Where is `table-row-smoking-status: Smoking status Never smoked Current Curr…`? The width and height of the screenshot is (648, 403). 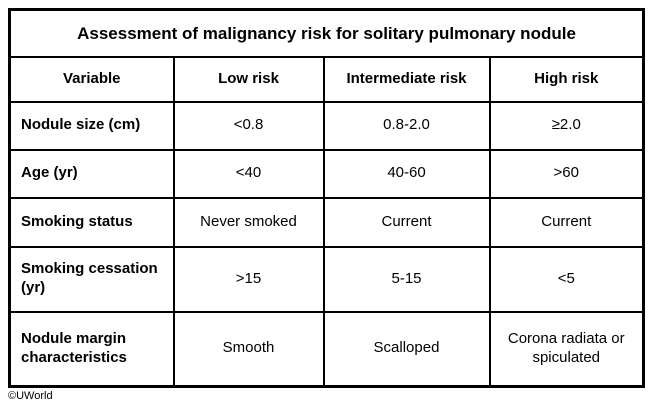
table-row-smoking-status: Smoking status Never smoked Current Curr… is located at coordinates (326, 222).